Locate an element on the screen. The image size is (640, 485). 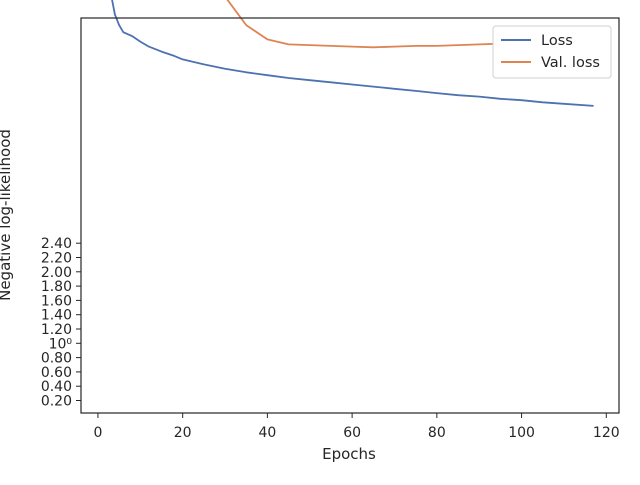
x-tick-label: 60 is located at coordinates (352, 433).